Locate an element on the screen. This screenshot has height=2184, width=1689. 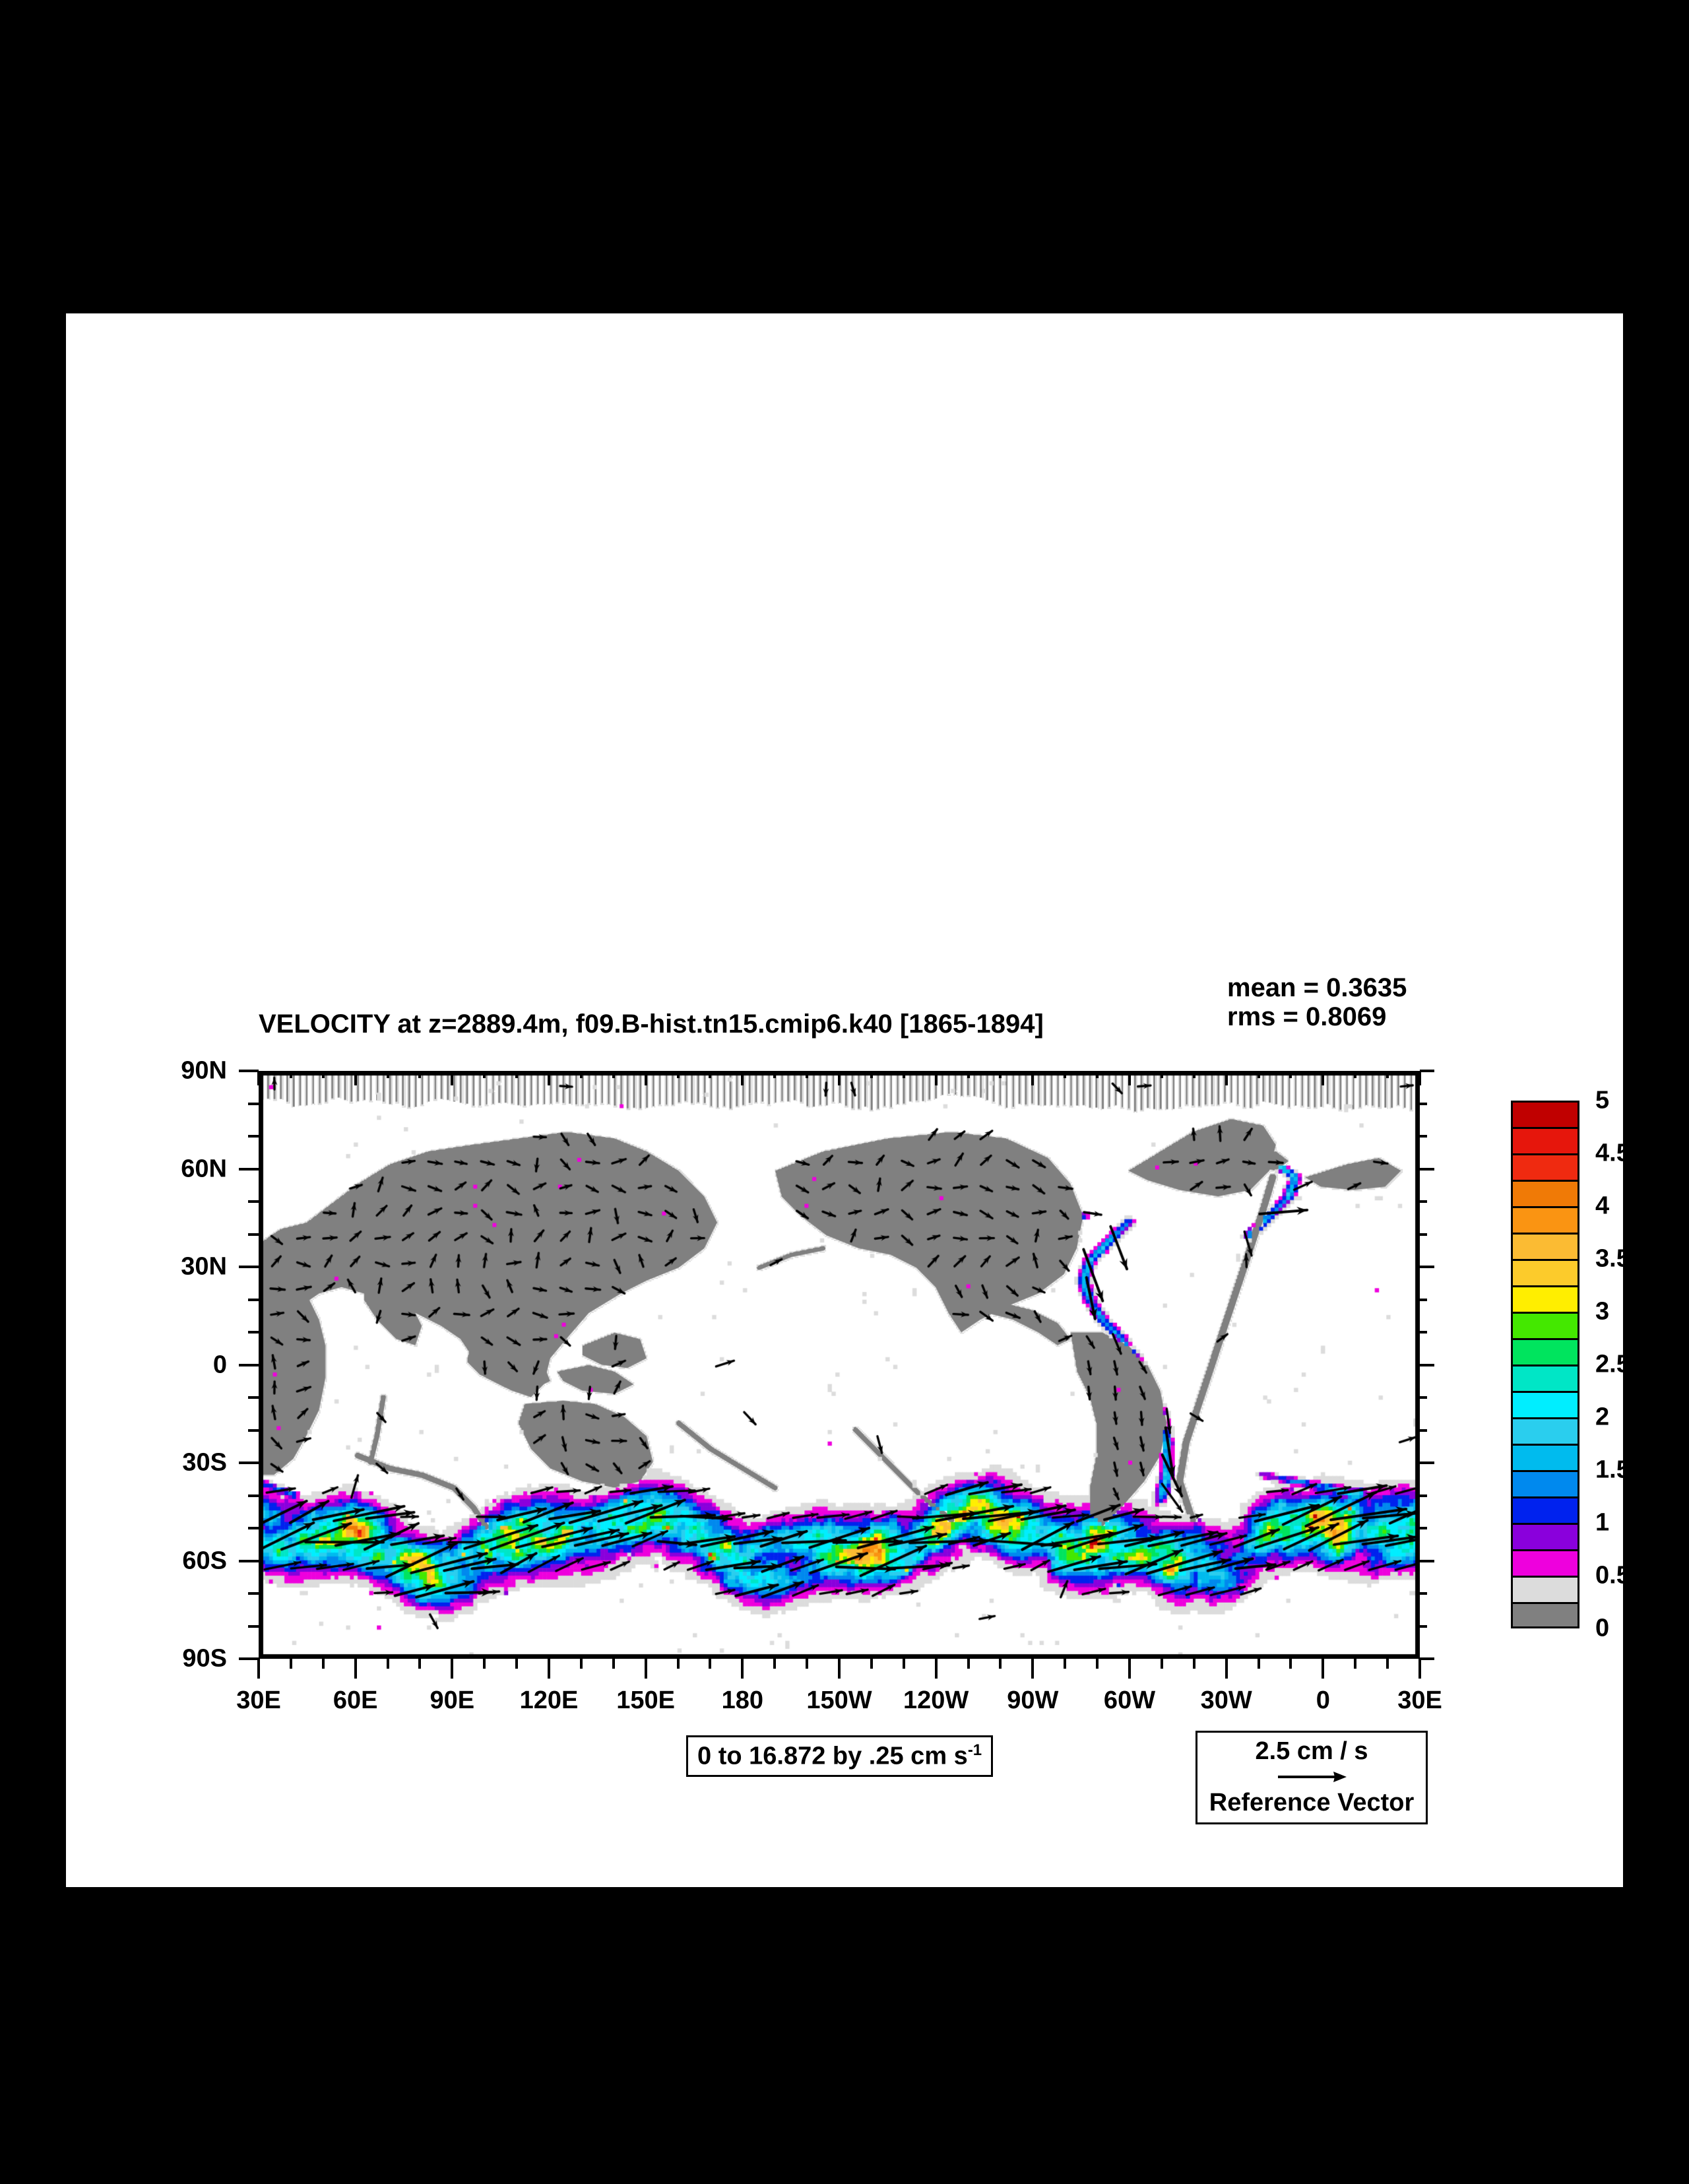
y-axis-tick-label-6: 90S is located at coordinates (204, 1658).